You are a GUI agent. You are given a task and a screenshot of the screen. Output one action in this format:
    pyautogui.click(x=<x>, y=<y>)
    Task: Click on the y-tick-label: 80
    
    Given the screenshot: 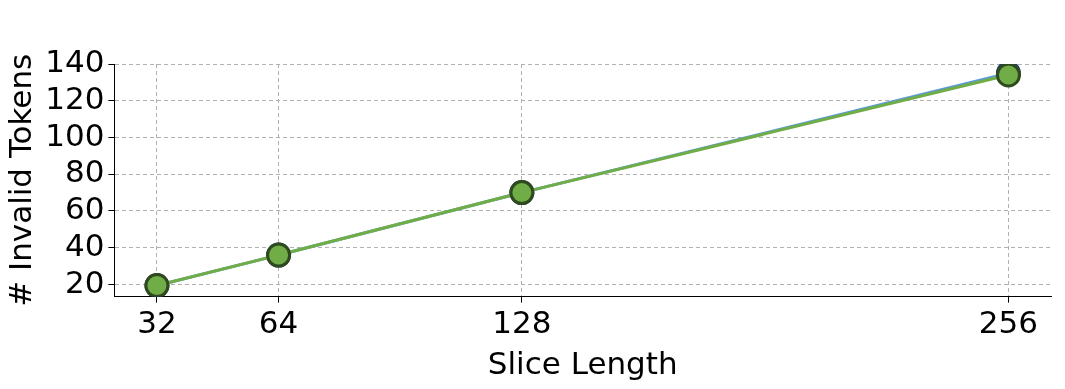 What is the action you would take?
    pyautogui.click(x=84, y=171)
    